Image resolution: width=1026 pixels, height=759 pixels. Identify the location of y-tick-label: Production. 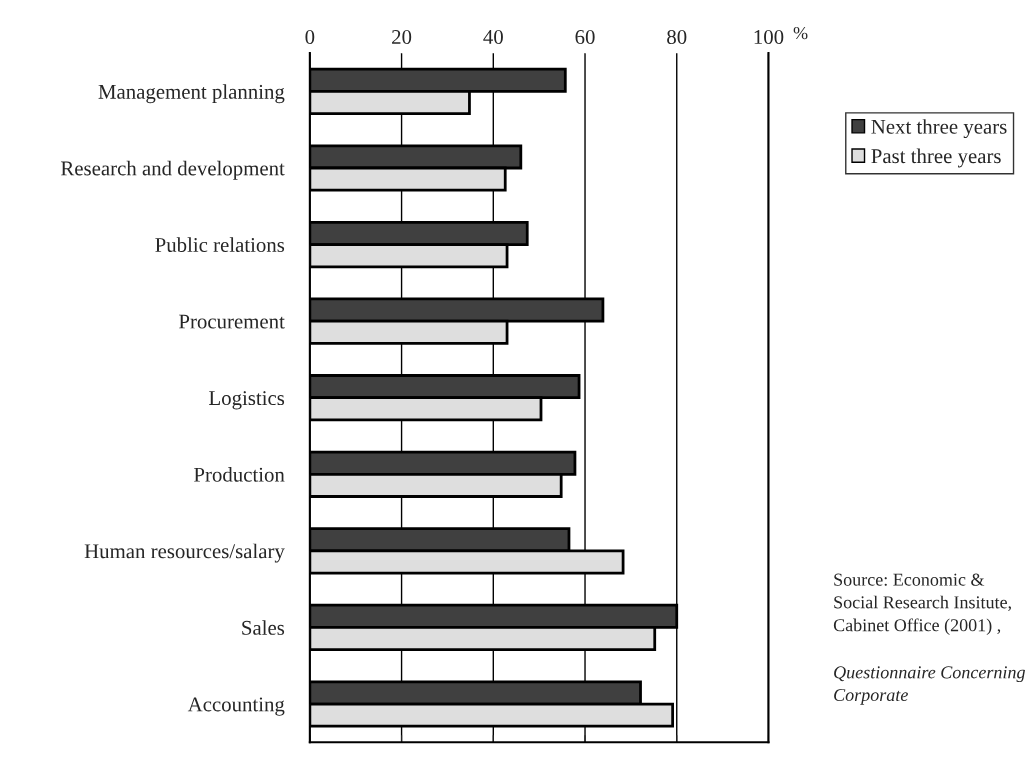
(239, 474).